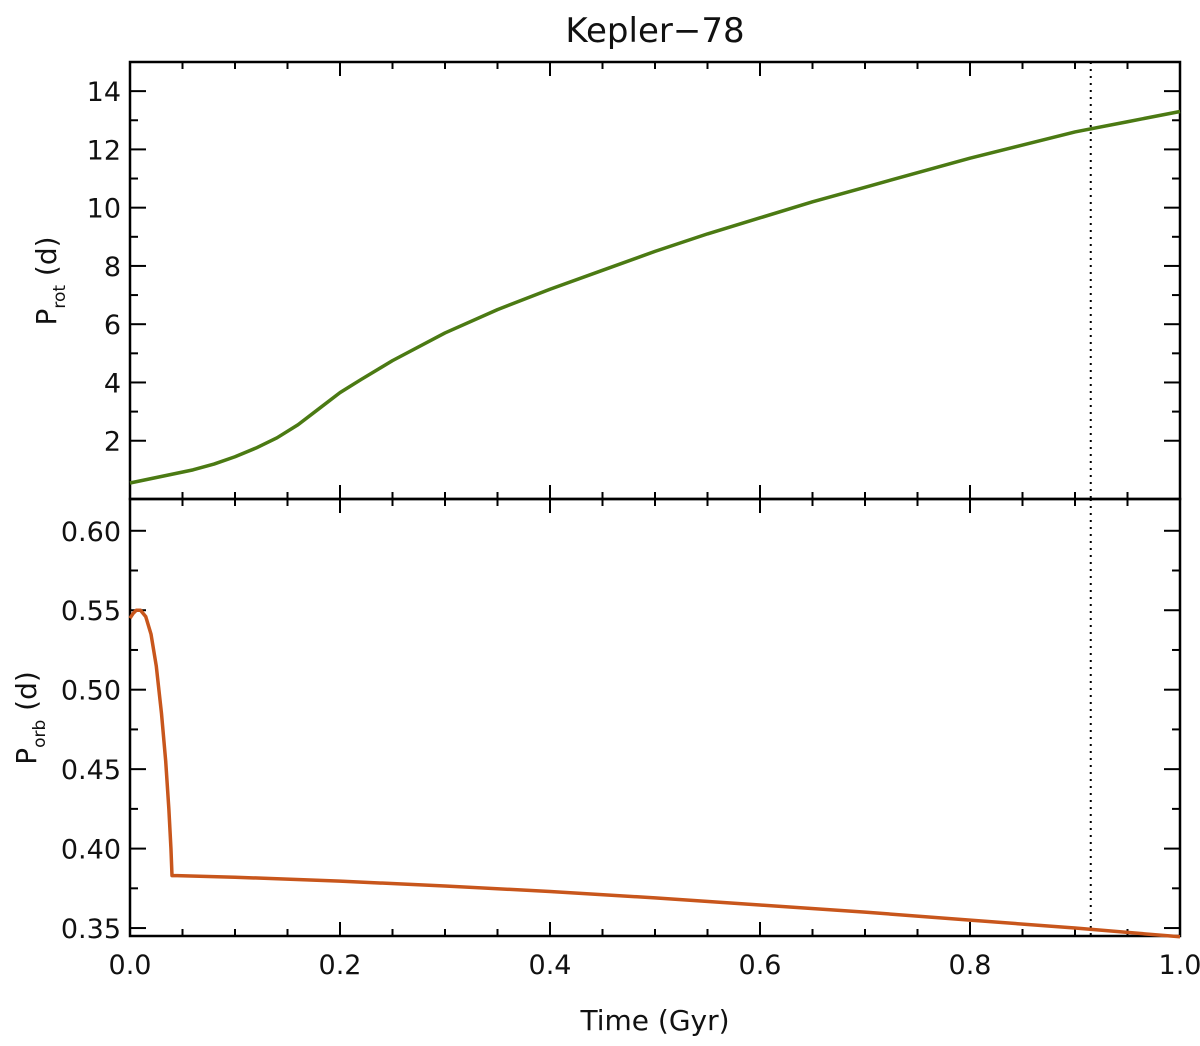 The image size is (1200, 1046). Describe the element at coordinates (26, 695) in the screenshot. I see `y-axis-title-bottom-suffix: (d)` at that location.